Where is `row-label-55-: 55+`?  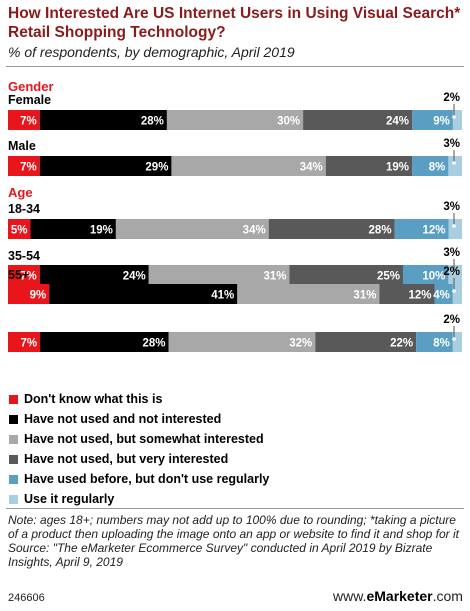 row-label-55-: 55+ is located at coordinates (18, 275).